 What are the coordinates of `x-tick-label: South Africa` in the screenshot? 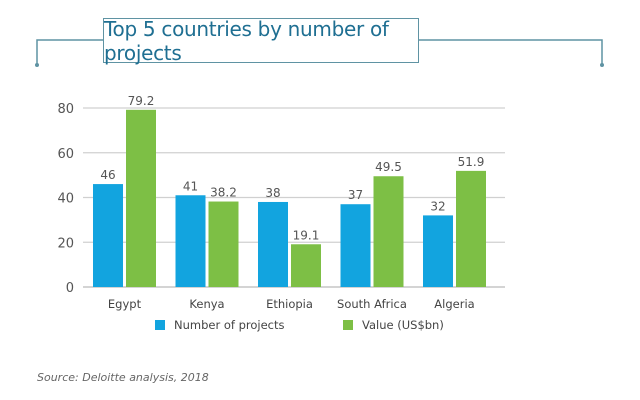 It's located at (372, 304).